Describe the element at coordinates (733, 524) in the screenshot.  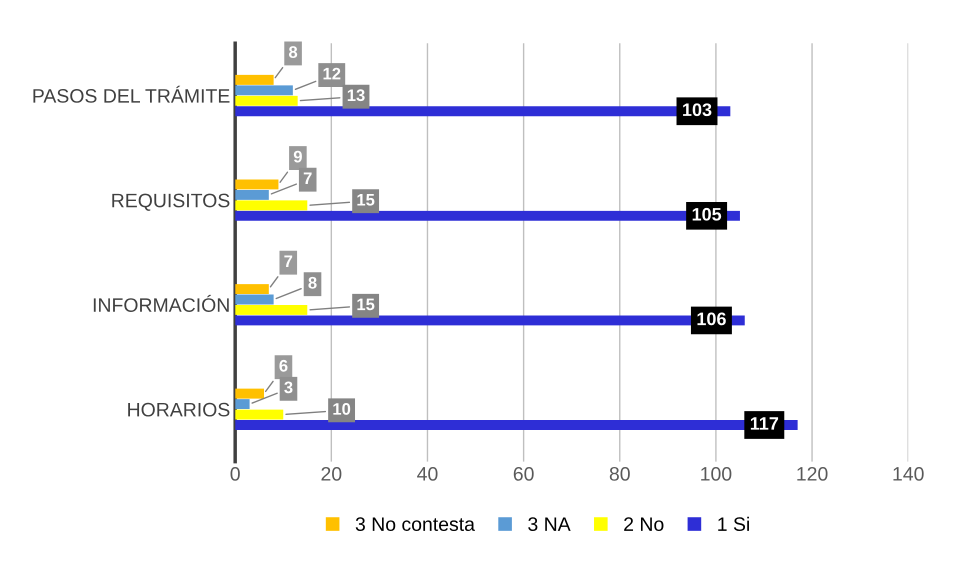
I see `legend-label: 1 Si` at that location.